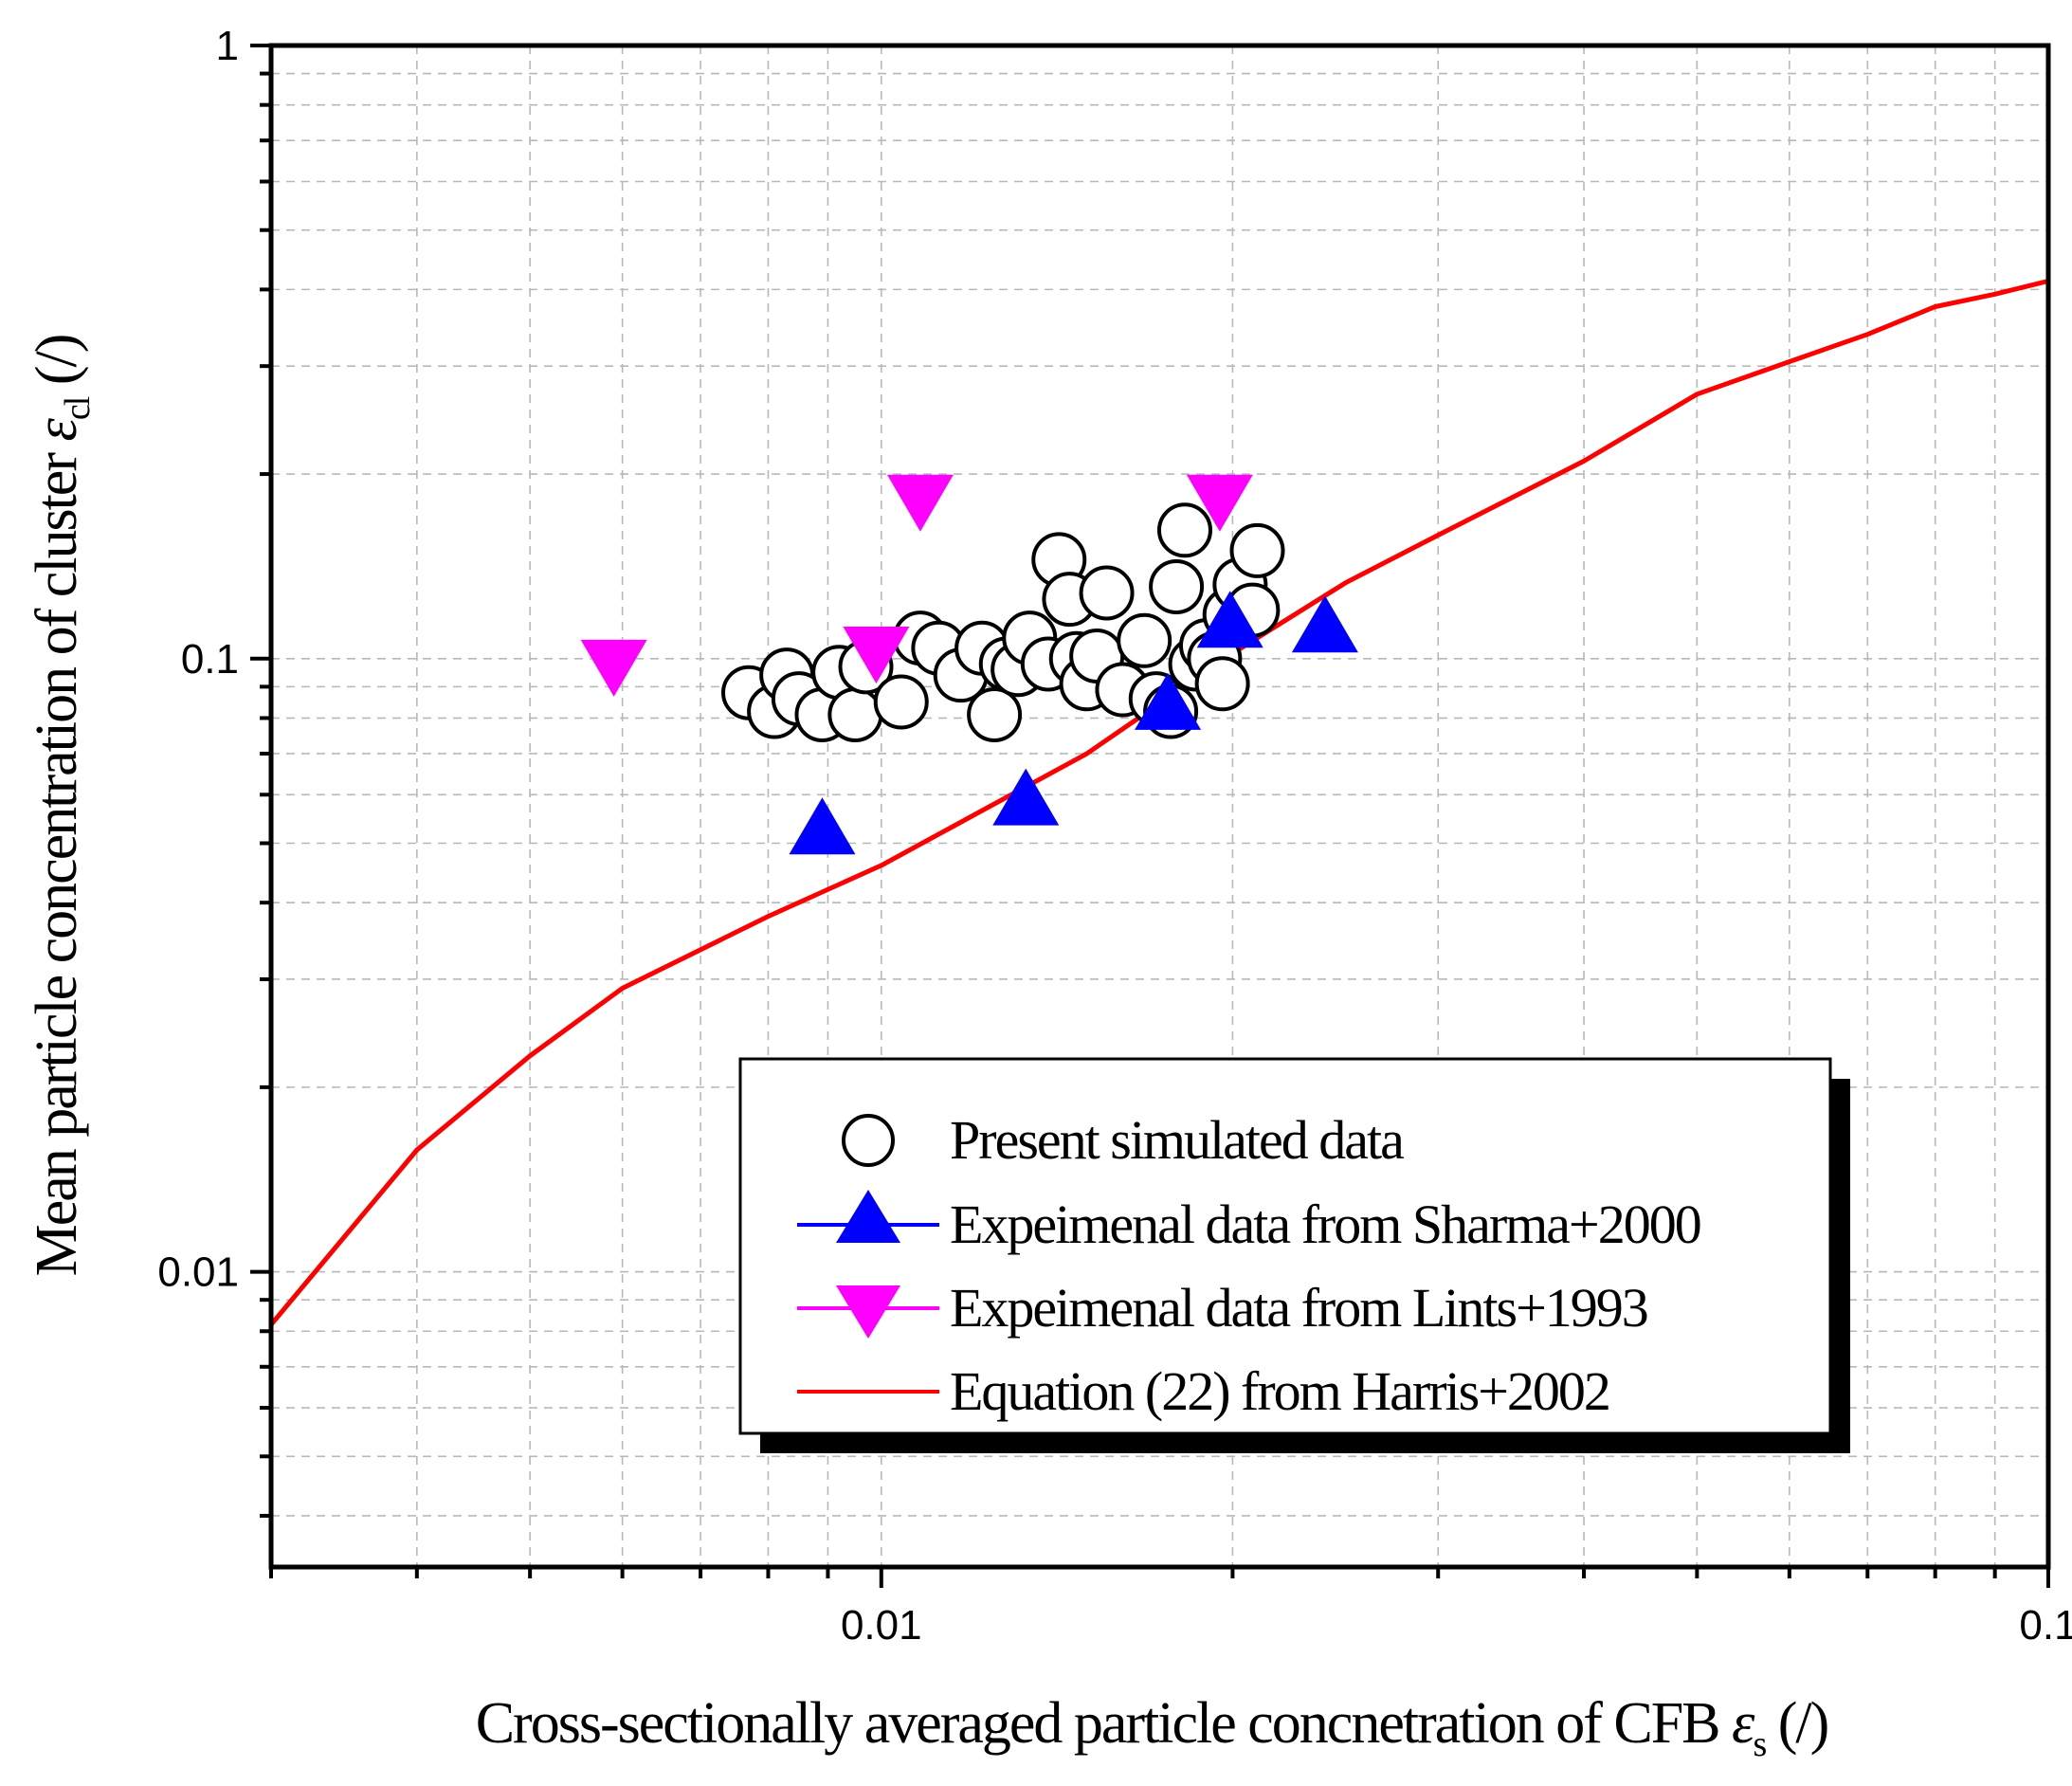 The image size is (2072, 1786). Describe the element at coordinates (1759, 1744) in the screenshot. I see `x-axis-title-subscript: s` at that location.